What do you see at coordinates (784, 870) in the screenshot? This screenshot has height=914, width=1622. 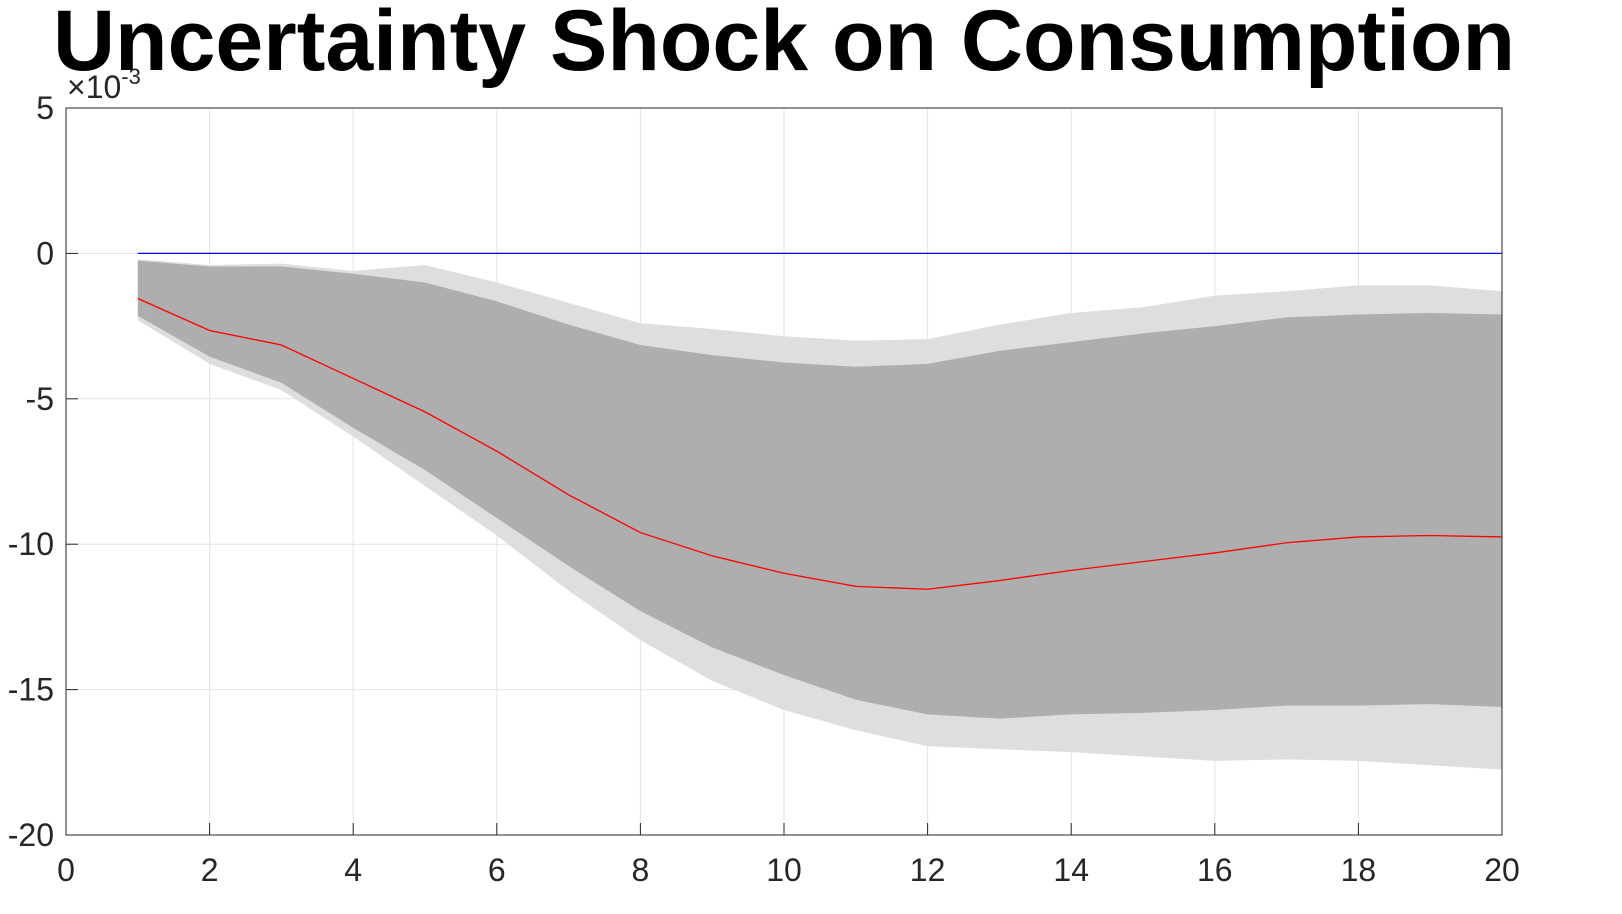 I see `x-tick-label: 10` at bounding box center [784, 870].